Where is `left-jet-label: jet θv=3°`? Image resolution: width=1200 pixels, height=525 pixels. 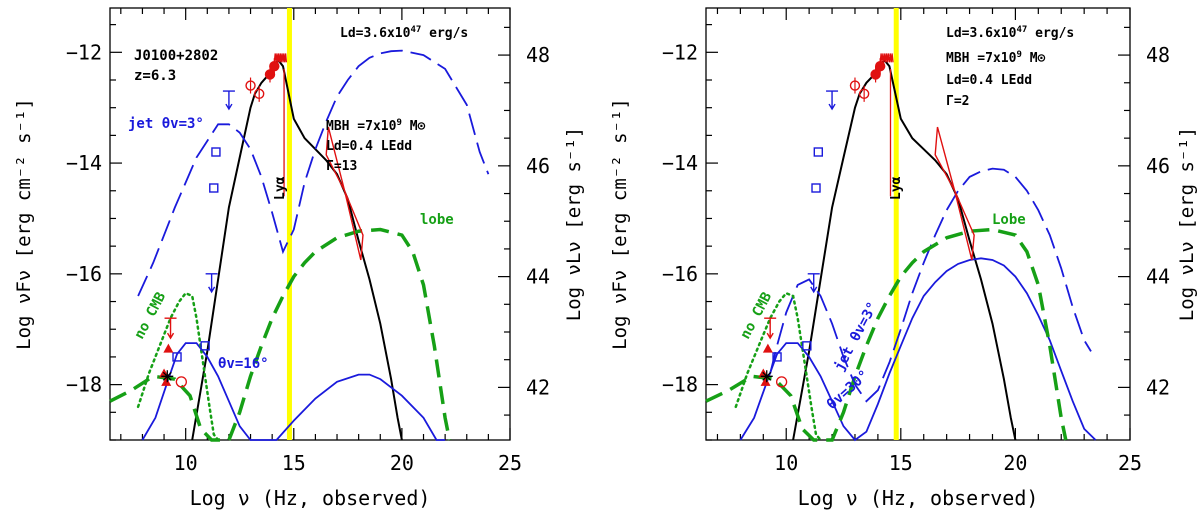 left-jet-label: jet θv=3° is located at coordinates (166, 124).